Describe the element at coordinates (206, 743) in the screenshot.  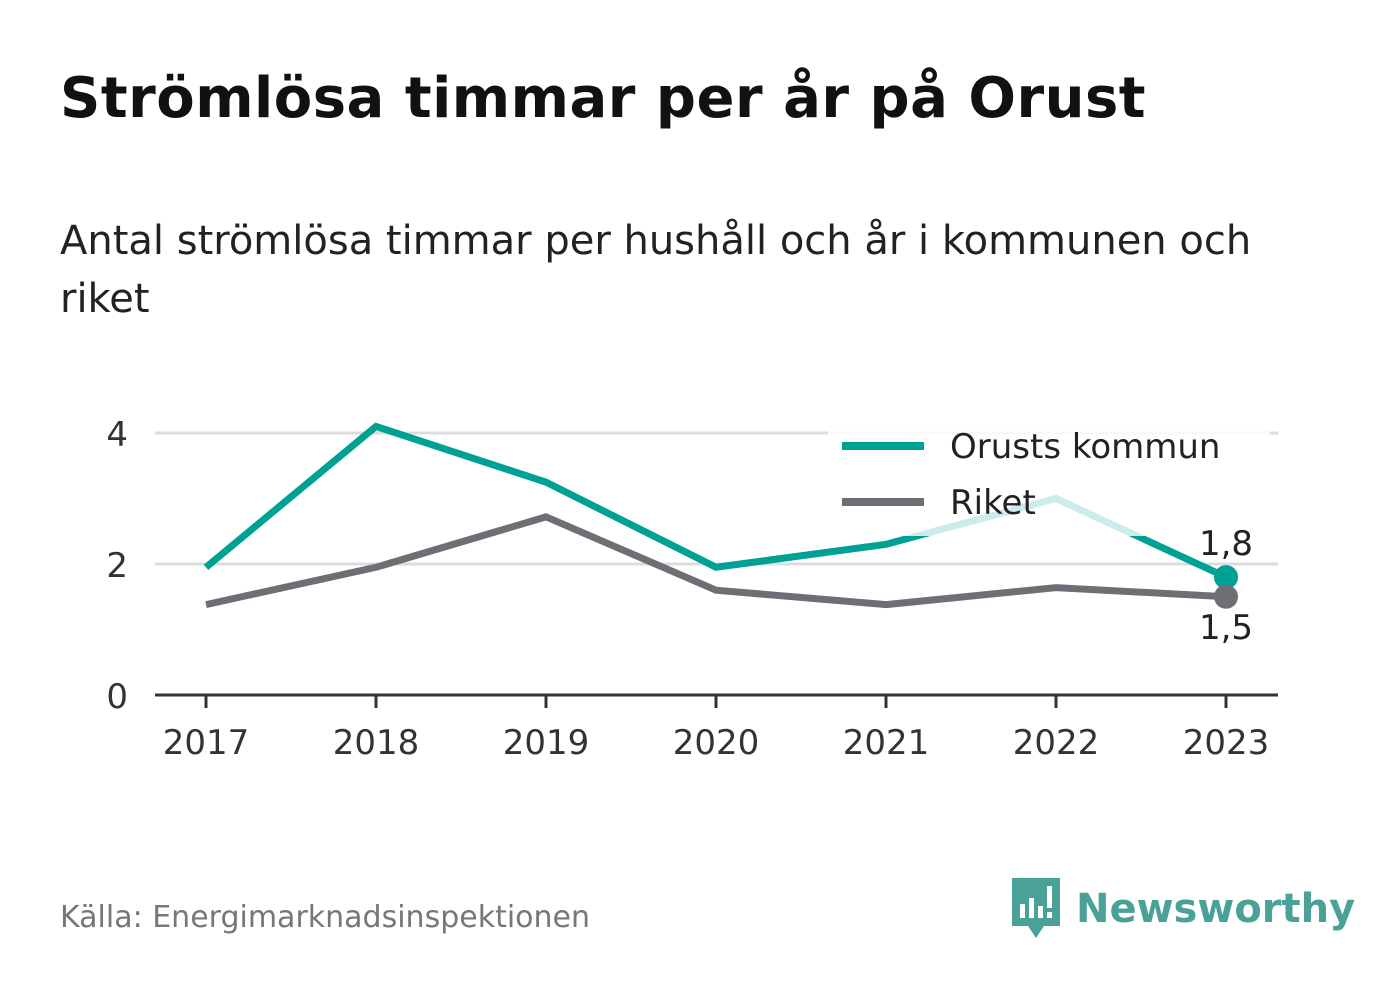
I see `x-tick-label: 2017` at that location.